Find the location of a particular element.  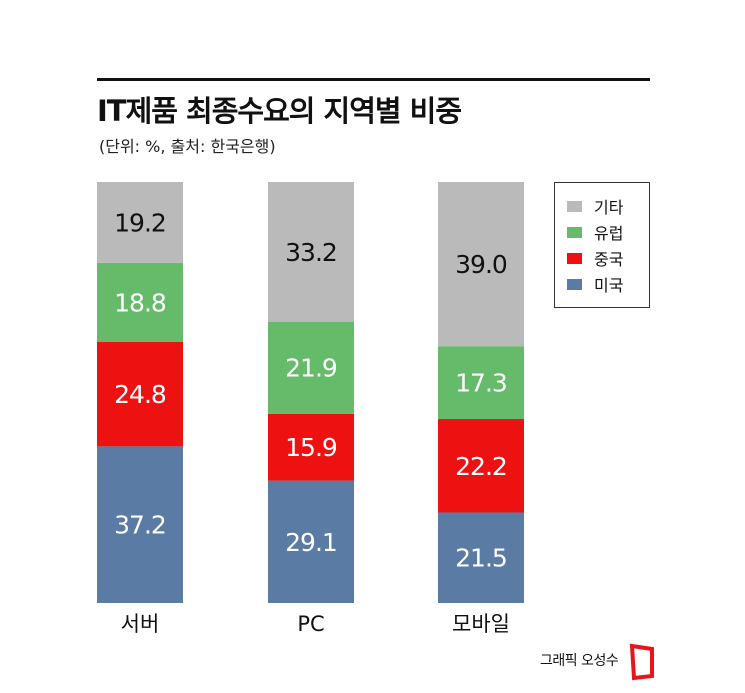

bar-segment-유럽-PC is located at coordinates (311, 367).